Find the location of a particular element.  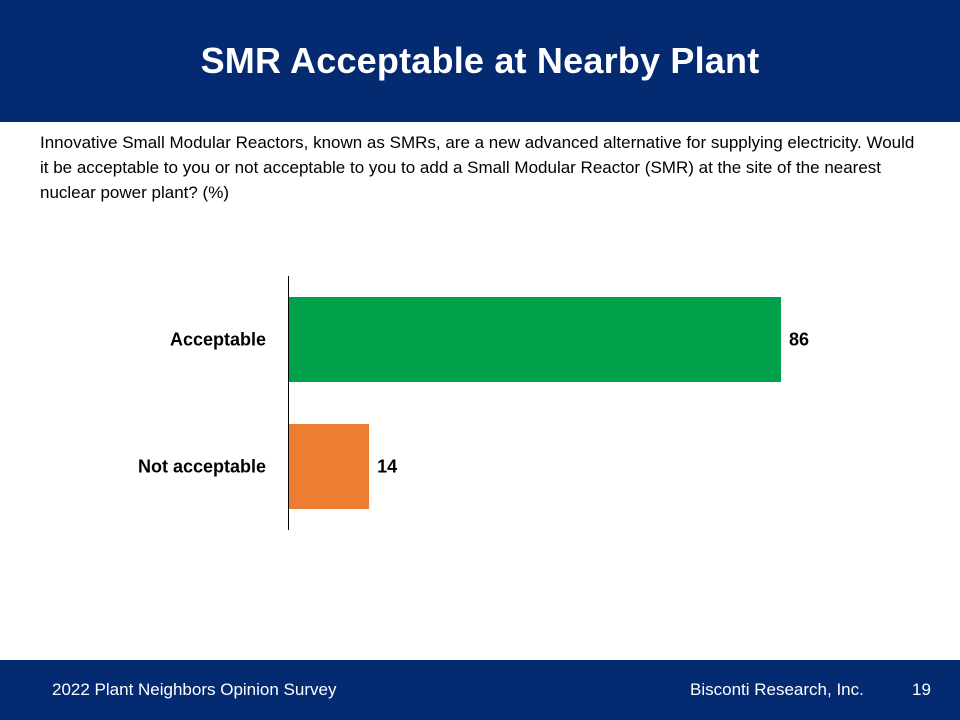

page-title: SMR Acceptable at Nearby Plant is located at coordinates (480, 60).